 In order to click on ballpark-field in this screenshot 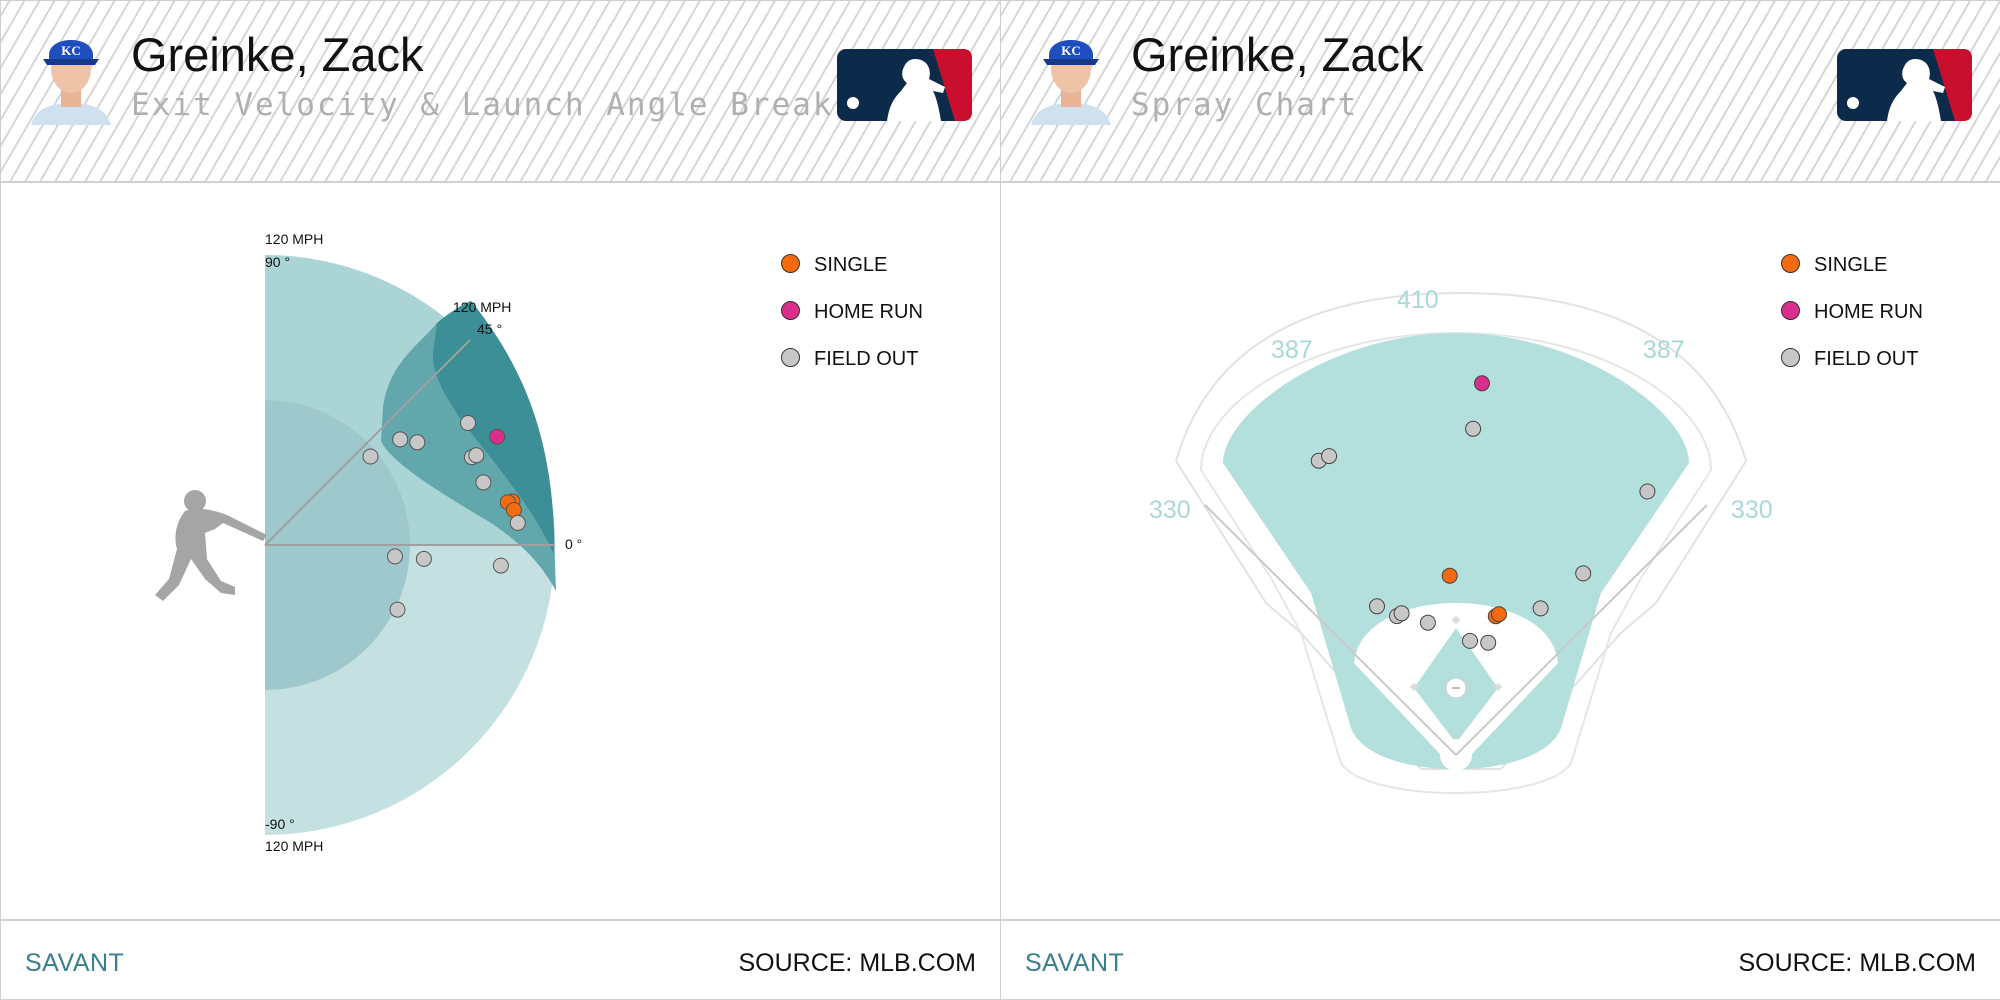, I will do `click(1461, 542)`.